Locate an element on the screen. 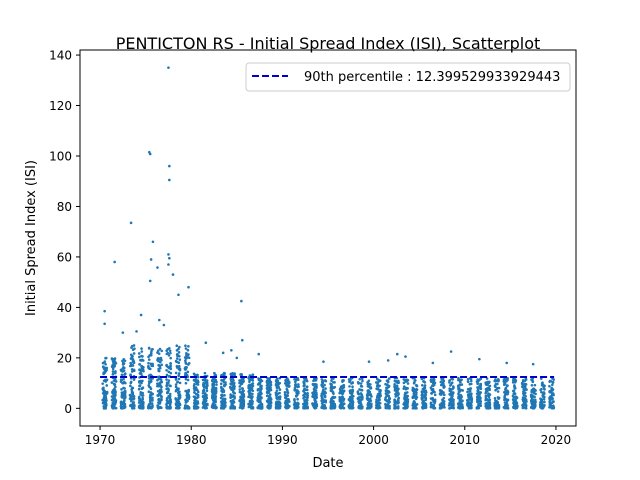 Image resolution: width=640 pixels, height=480 pixels. x-tick-label: 1980 is located at coordinates (191, 440).